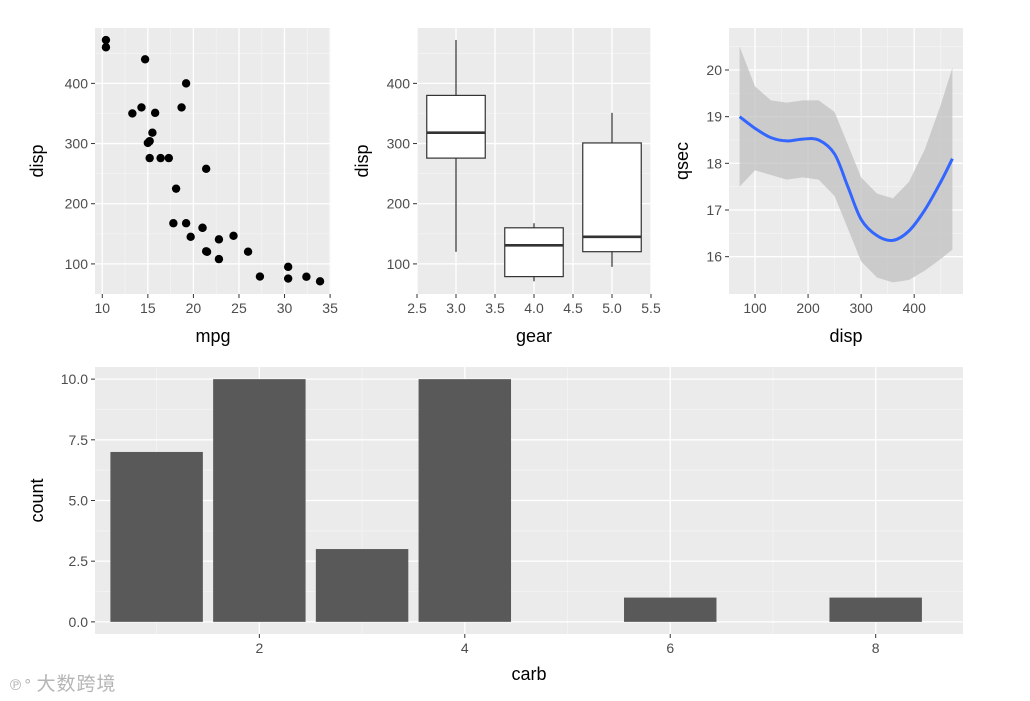 Image resolution: width=1030 pixels, height=701 pixels. I want to click on smooth-confidence-ribbon, so click(846, 164).